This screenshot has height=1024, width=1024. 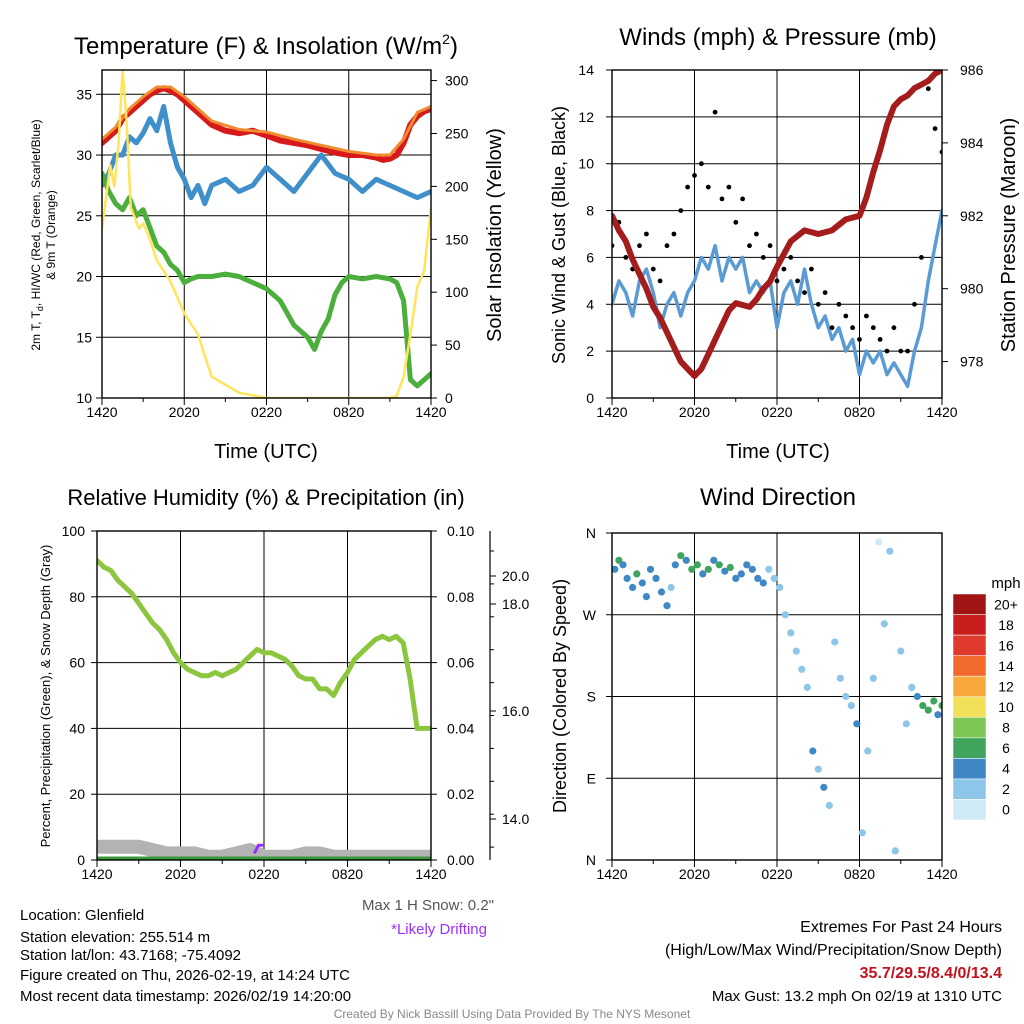 I want to click on precip-ytick-label: 0.04, so click(x=460, y=728).